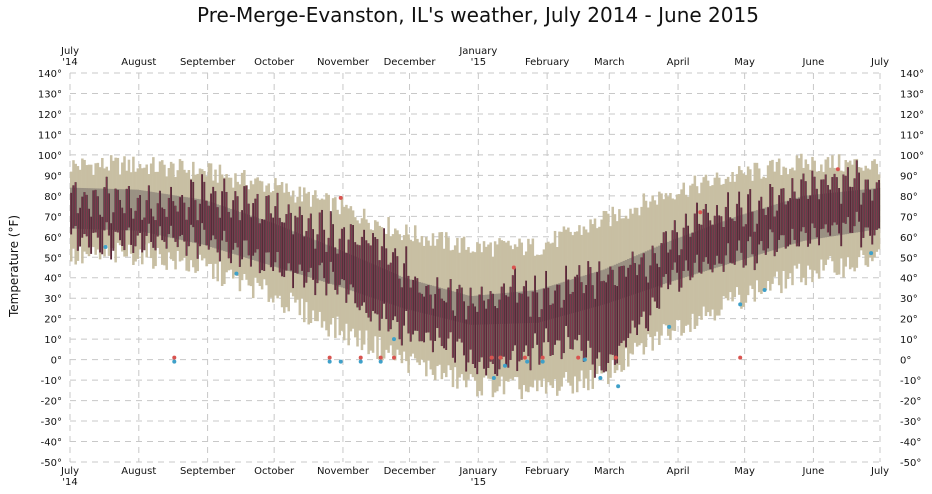 Image resolution: width=932 pixels, height=494 pixels. What do you see at coordinates (274, 471) in the screenshot?
I see `x-tick-label-bottom: October` at bounding box center [274, 471].